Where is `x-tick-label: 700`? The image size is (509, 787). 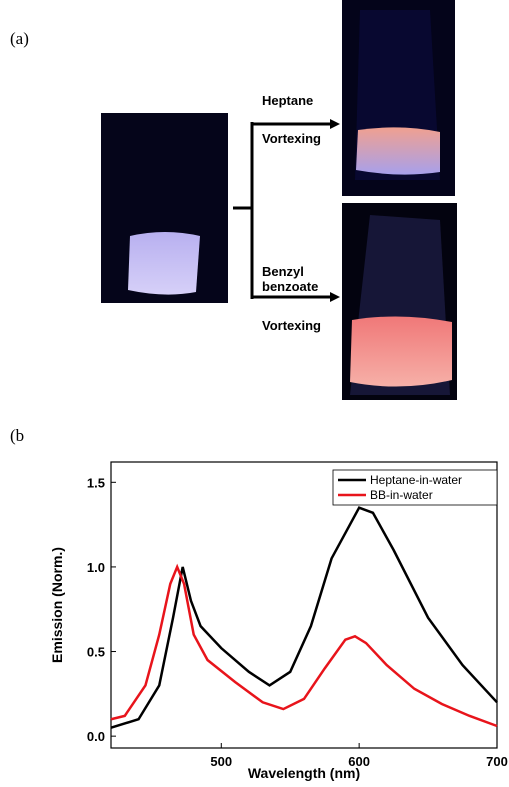 x-tick-label: 700 is located at coordinates (497, 761).